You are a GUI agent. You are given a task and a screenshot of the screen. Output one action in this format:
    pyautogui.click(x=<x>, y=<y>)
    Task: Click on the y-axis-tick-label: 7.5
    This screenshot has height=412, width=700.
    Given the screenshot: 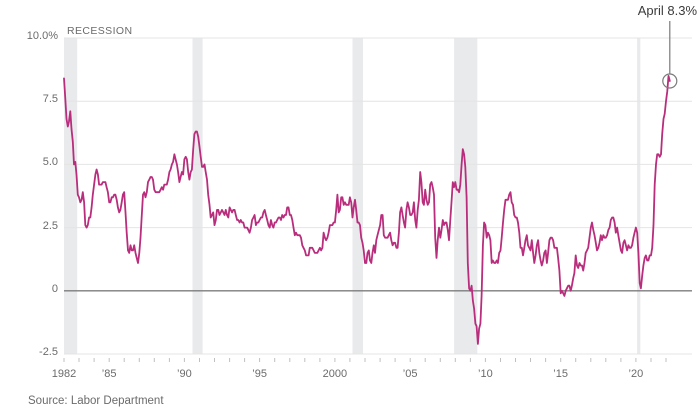 What is the action you would take?
    pyautogui.click(x=50, y=99)
    